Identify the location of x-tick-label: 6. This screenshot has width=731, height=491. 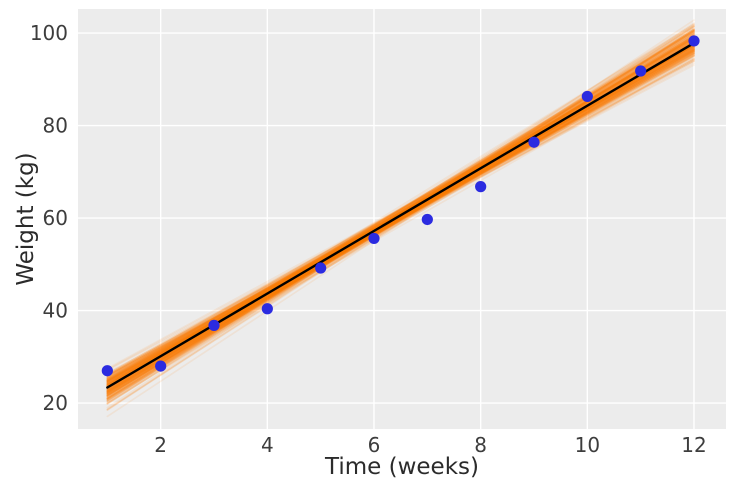
(374, 445).